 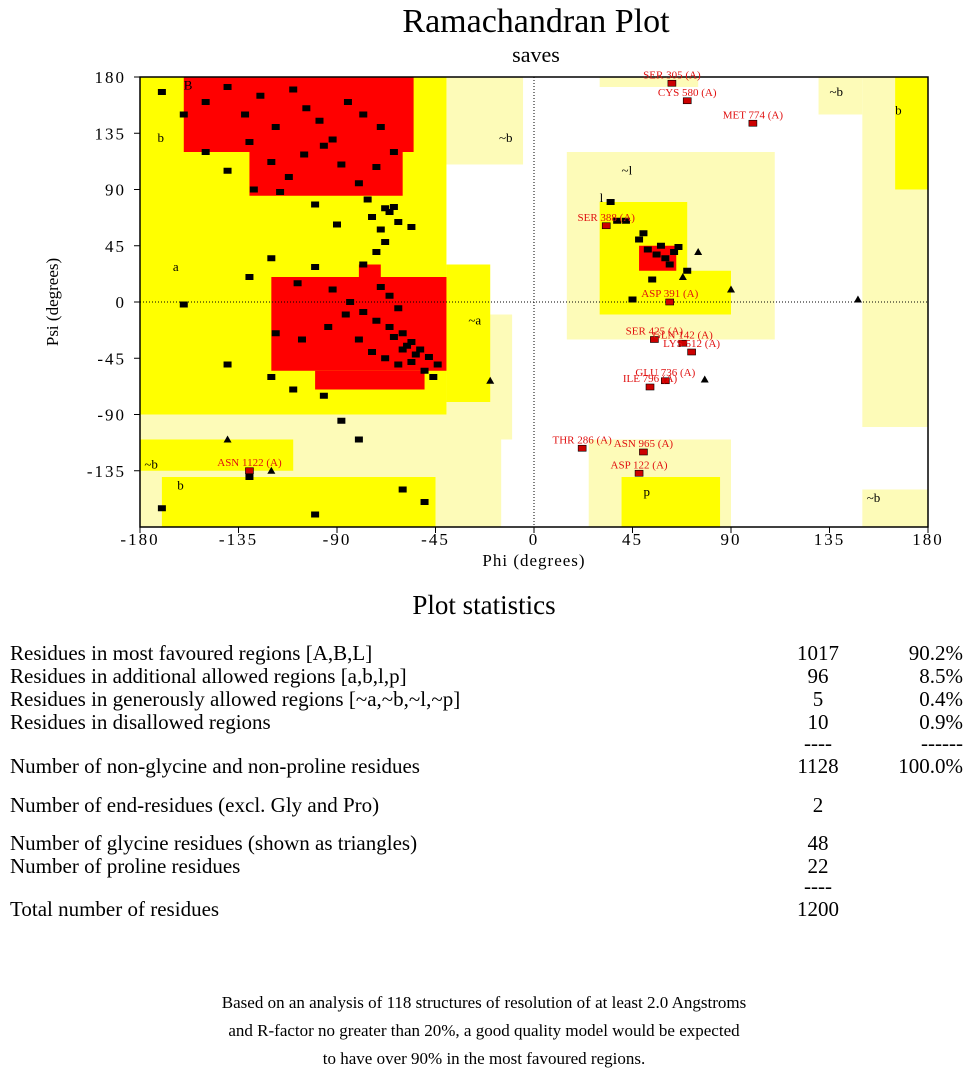 What do you see at coordinates (818, 843) in the screenshot?
I see `stats-count: 48` at bounding box center [818, 843].